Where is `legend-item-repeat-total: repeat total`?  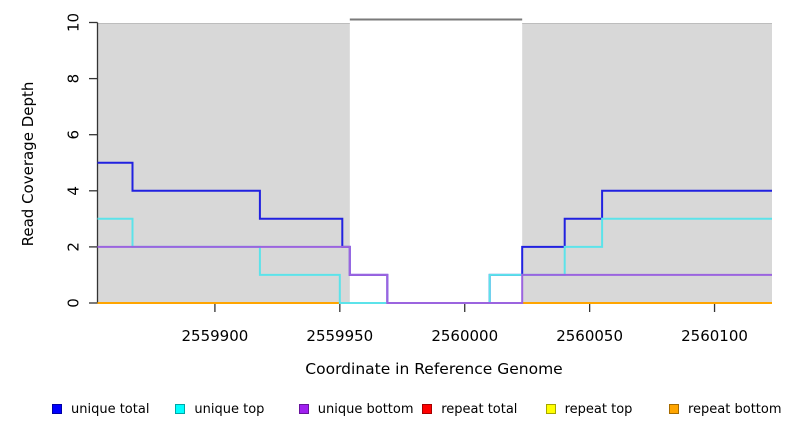 legend-item-repeat-total: repeat total is located at coordinates (469, 409).